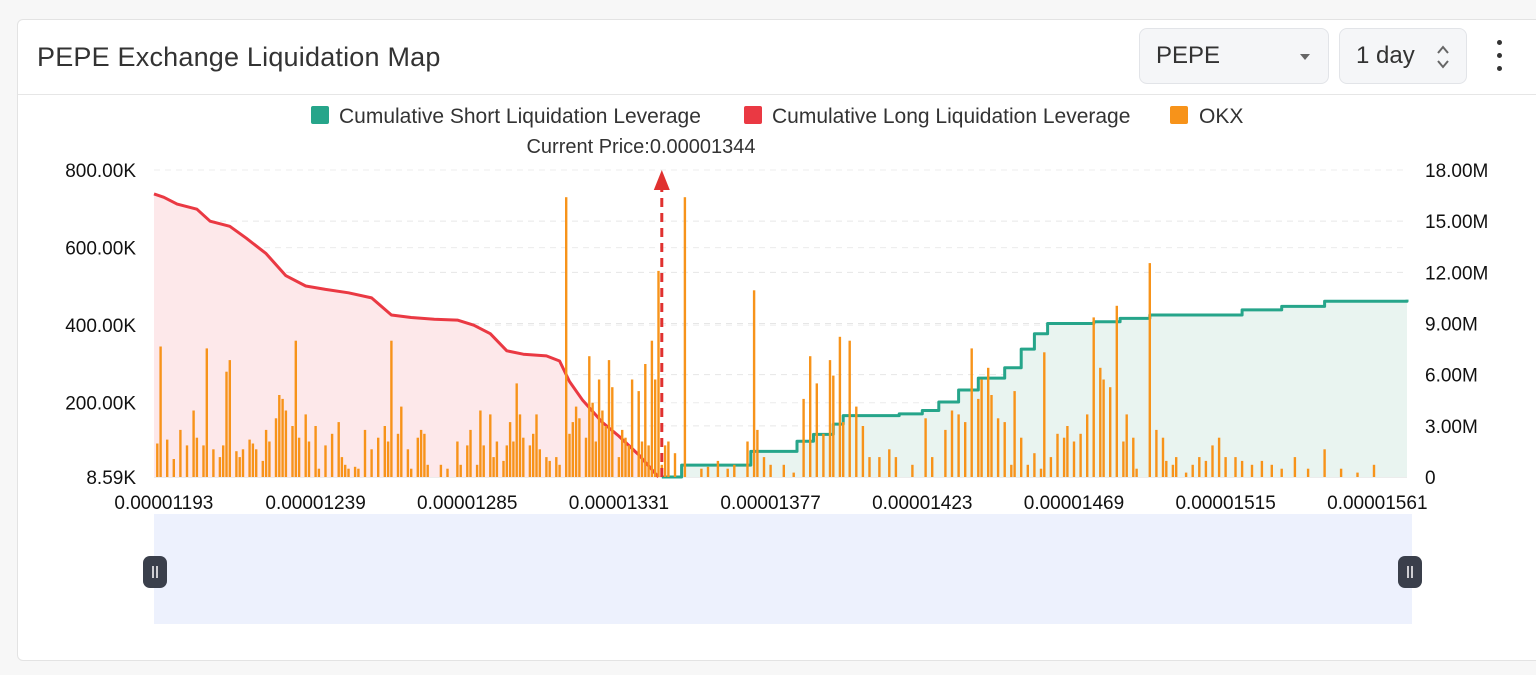 The height and width of the screenshot is (675, 1536). What do you see at coordinates (1179, 115) in the screenshot?
I see `legend-swatch-okx` at bounding box center [1179, 115].